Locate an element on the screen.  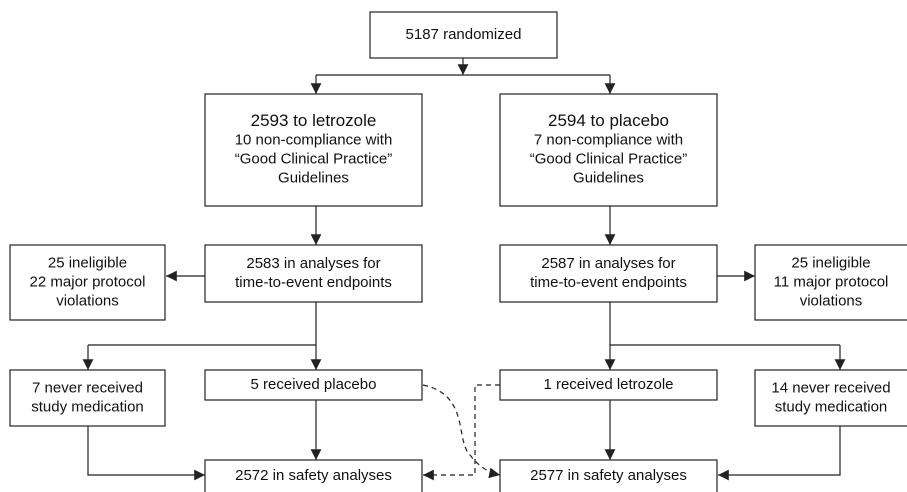
node-text: 7 non-compliance with is located at coordinates (608, 139).